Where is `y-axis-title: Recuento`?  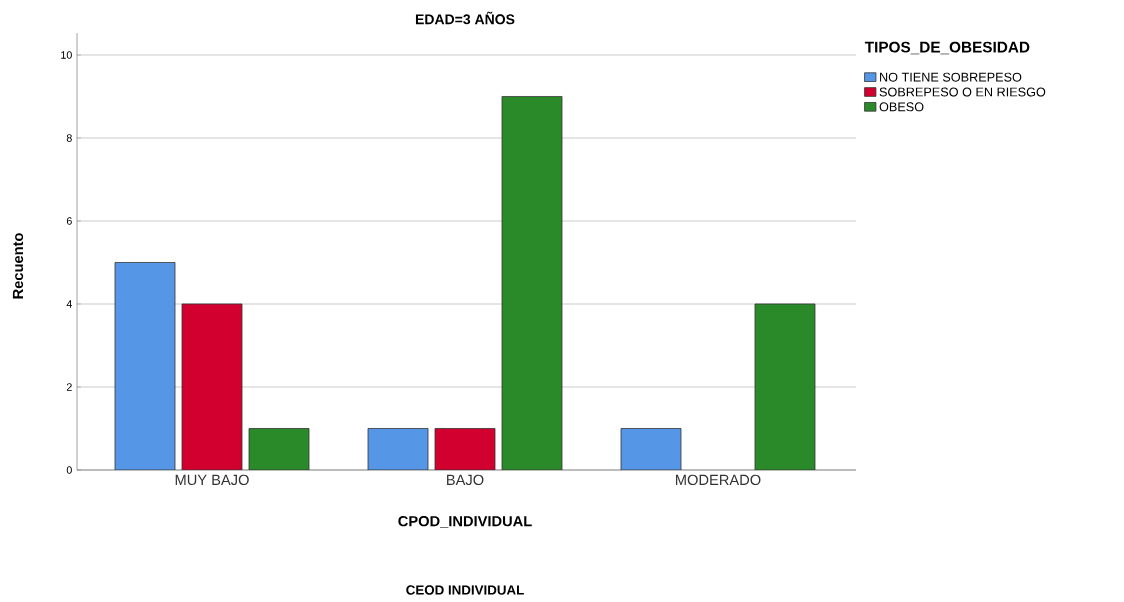
y-axis-title: Recuento is located at coordinates (18, 266).